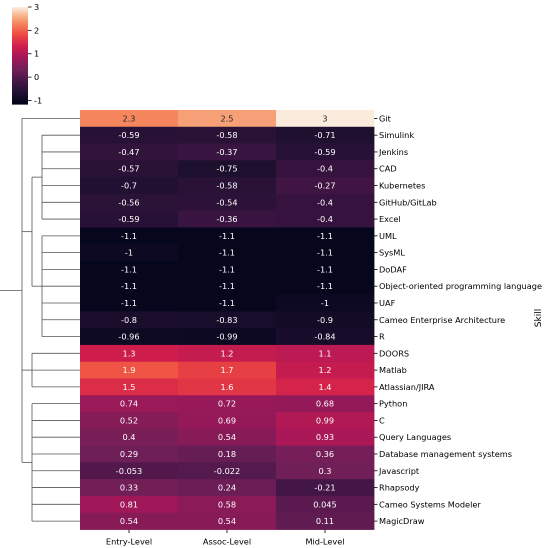  I want to click on cell-value-label: 1.4, so click(324, 387).